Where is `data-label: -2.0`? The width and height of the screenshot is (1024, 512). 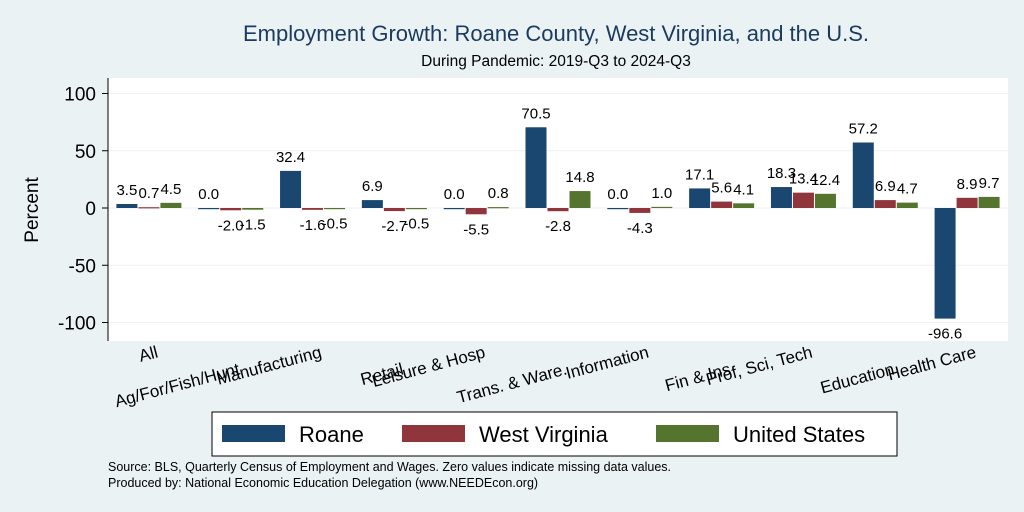 data-label: -2.0 is located at coordinates (231, 225).